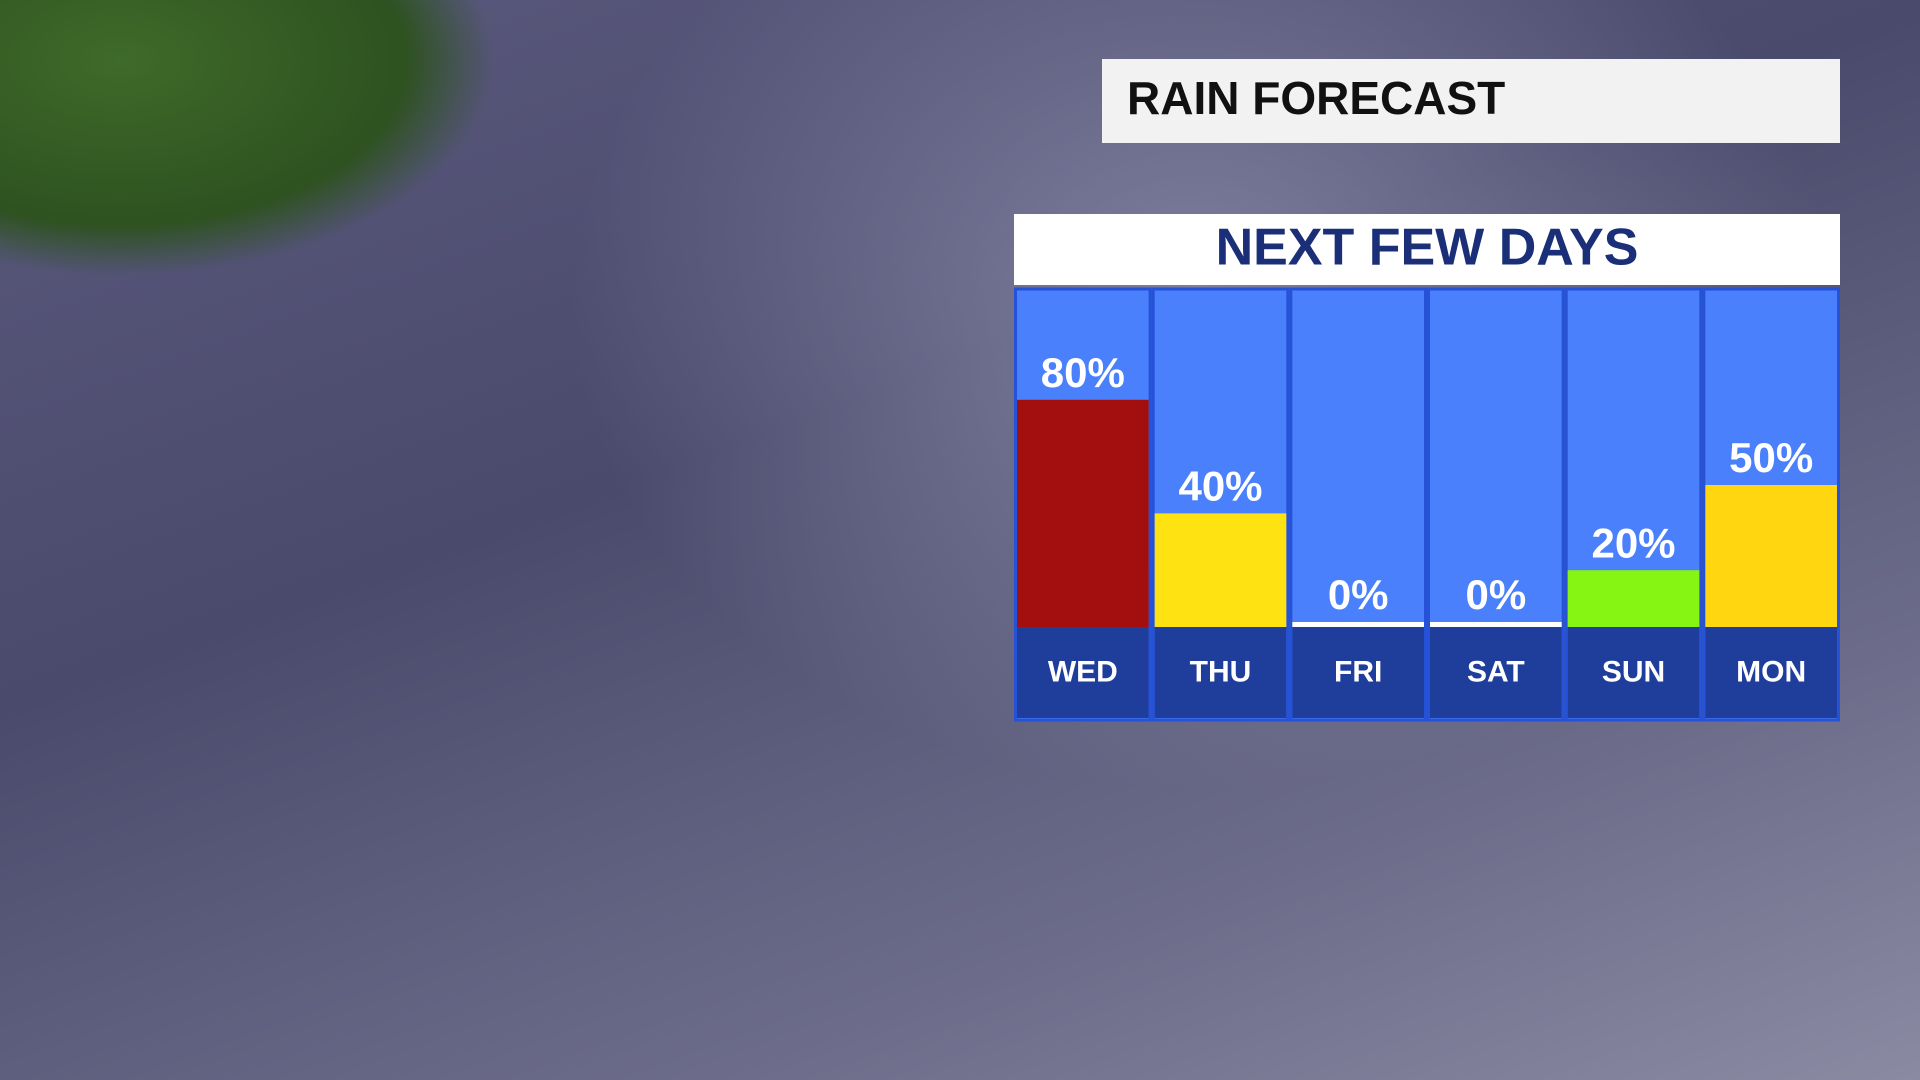 The image size is (1920, 1080). I want to click on value-label: 80%, so click(1083, 372).